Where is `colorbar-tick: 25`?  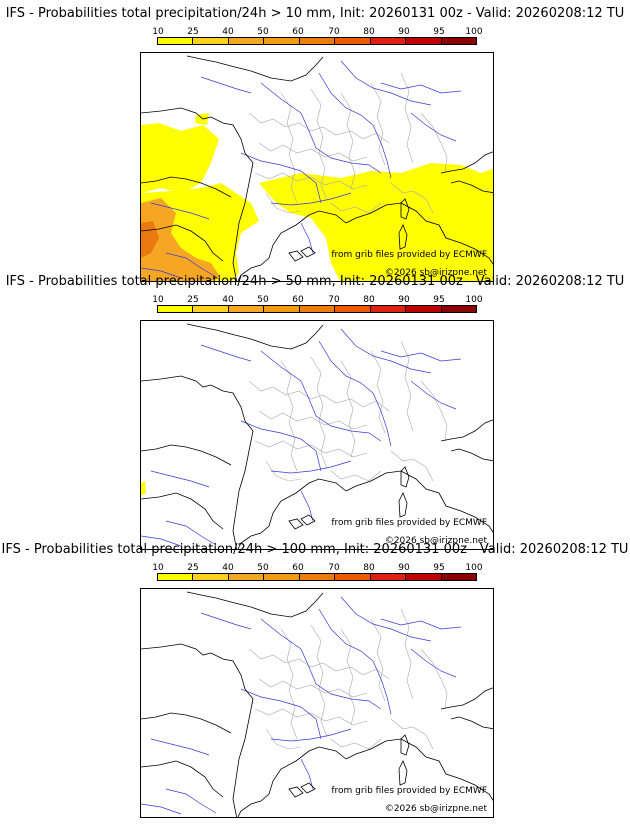
colorbar-tick: 25 is located at coordinates (193, 300).